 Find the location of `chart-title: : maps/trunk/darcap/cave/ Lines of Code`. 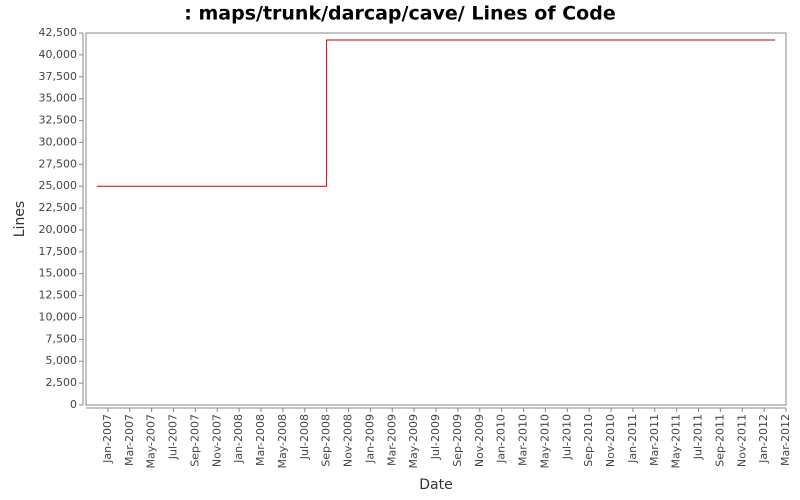

chart-title: : maps/trunk/darcap/cave/ Lines of Code is located at coordinates (399, 14).